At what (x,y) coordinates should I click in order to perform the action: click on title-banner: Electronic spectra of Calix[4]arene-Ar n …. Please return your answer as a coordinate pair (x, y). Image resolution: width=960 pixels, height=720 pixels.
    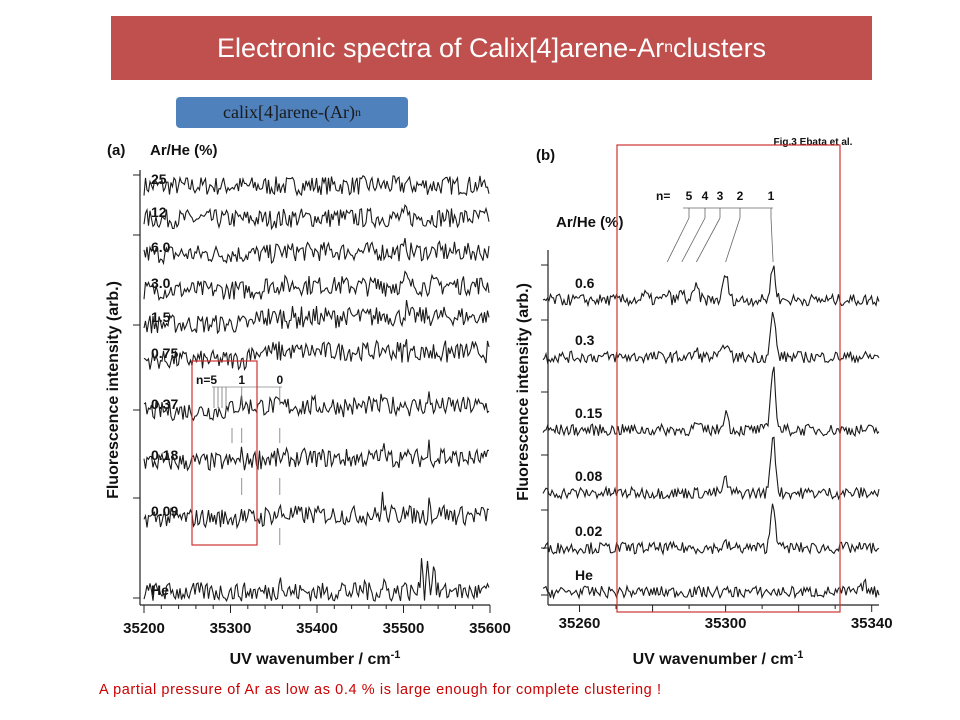
    Looking at the image, I should click on (491, 48).